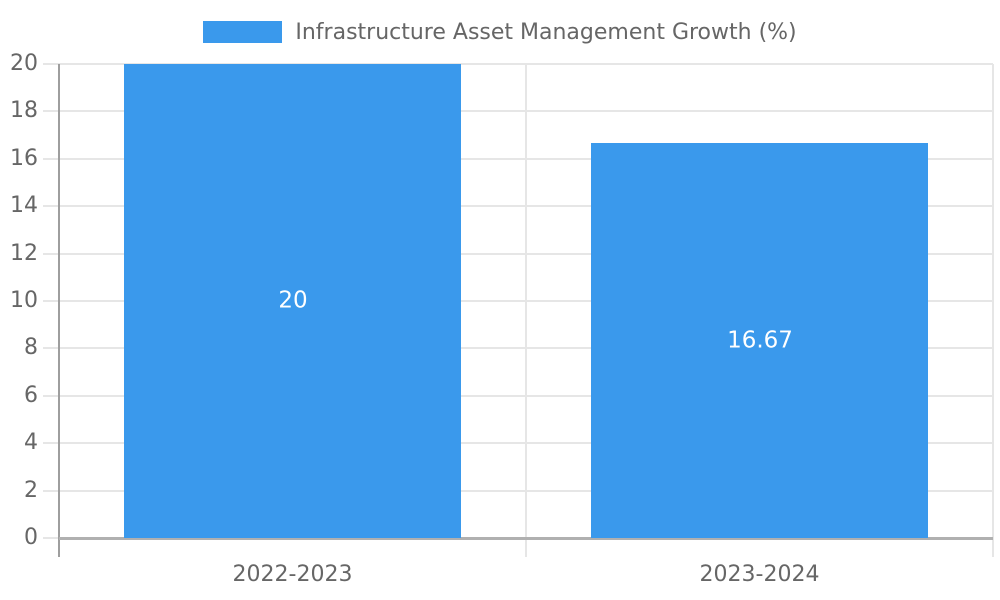  I want to click on bar-value-label: 20, so click(293, 300).